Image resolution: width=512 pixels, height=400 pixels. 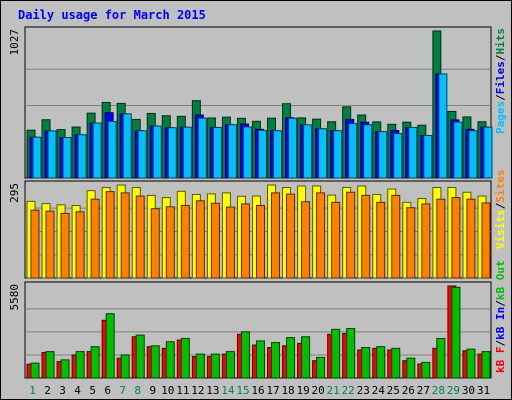 I want to click on legend-hits-files-pages: Pages/Files/Hits, so click(x=500, y=81).